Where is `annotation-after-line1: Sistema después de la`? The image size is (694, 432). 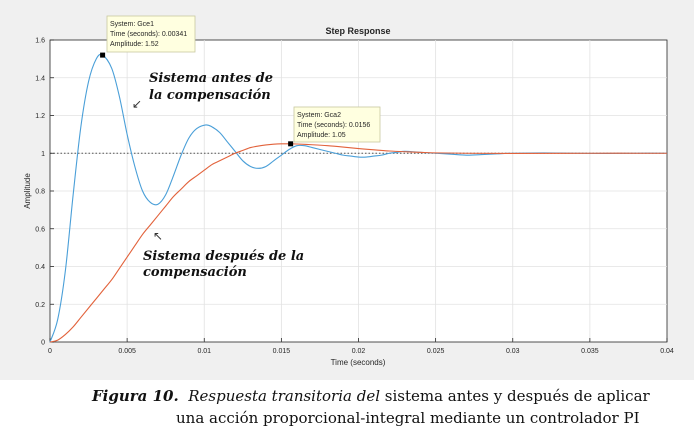 annotation-after-line1: Sistema después de la is located at coordinates (223, 256).